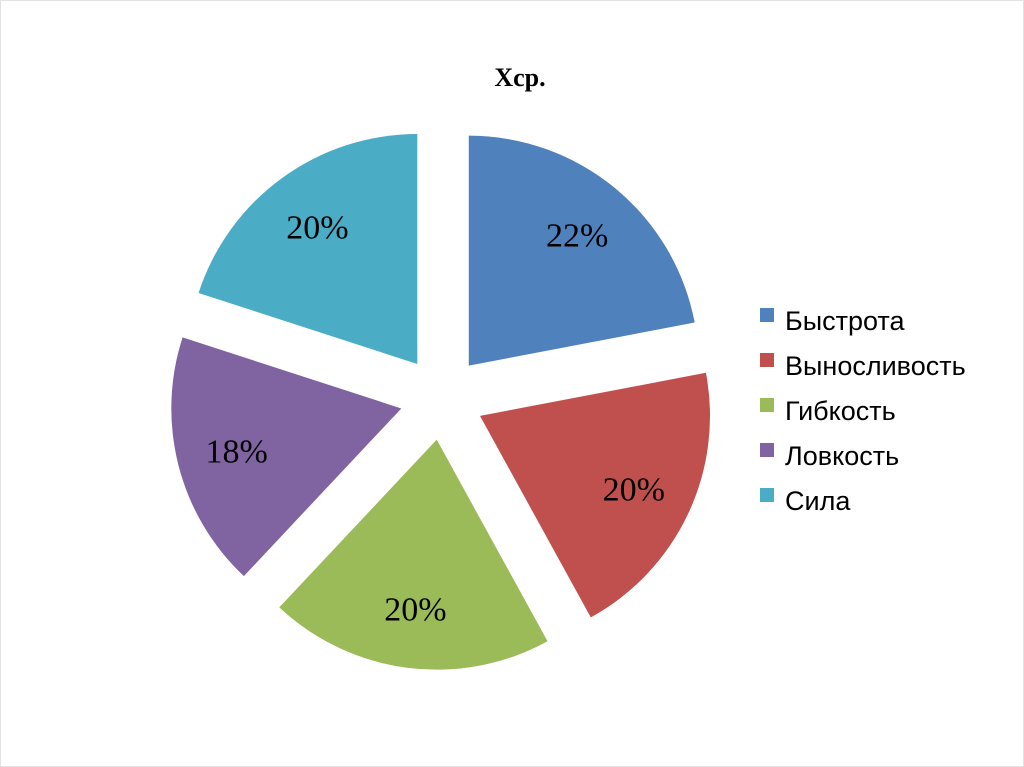 The width and height of the screenshot is (1024, 767). I want to click on chart-title: Xср., so click(519, 77).